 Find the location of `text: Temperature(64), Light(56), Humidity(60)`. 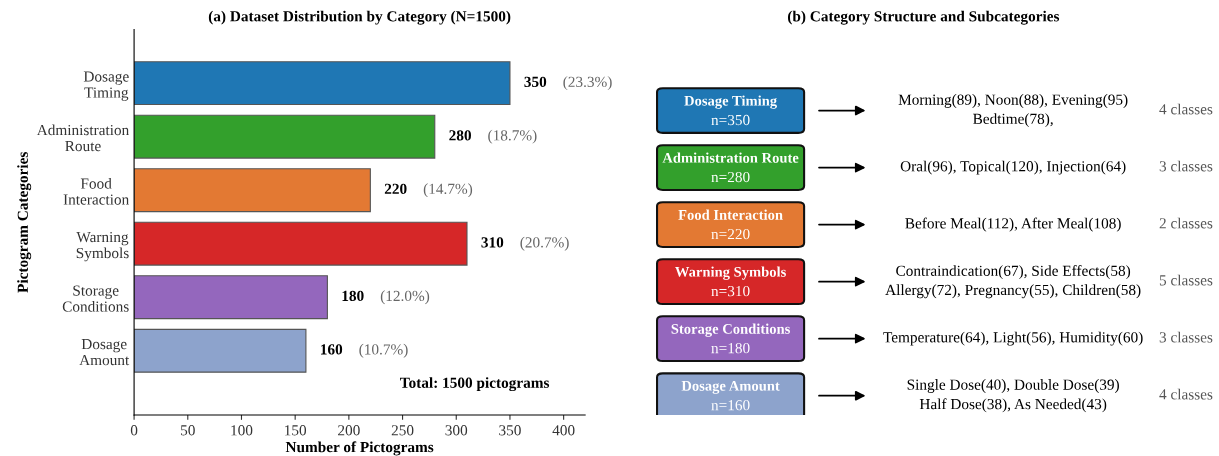

text: Temperature(64), Light(56), Humidity(60) is located at coordinates (1013, 338).